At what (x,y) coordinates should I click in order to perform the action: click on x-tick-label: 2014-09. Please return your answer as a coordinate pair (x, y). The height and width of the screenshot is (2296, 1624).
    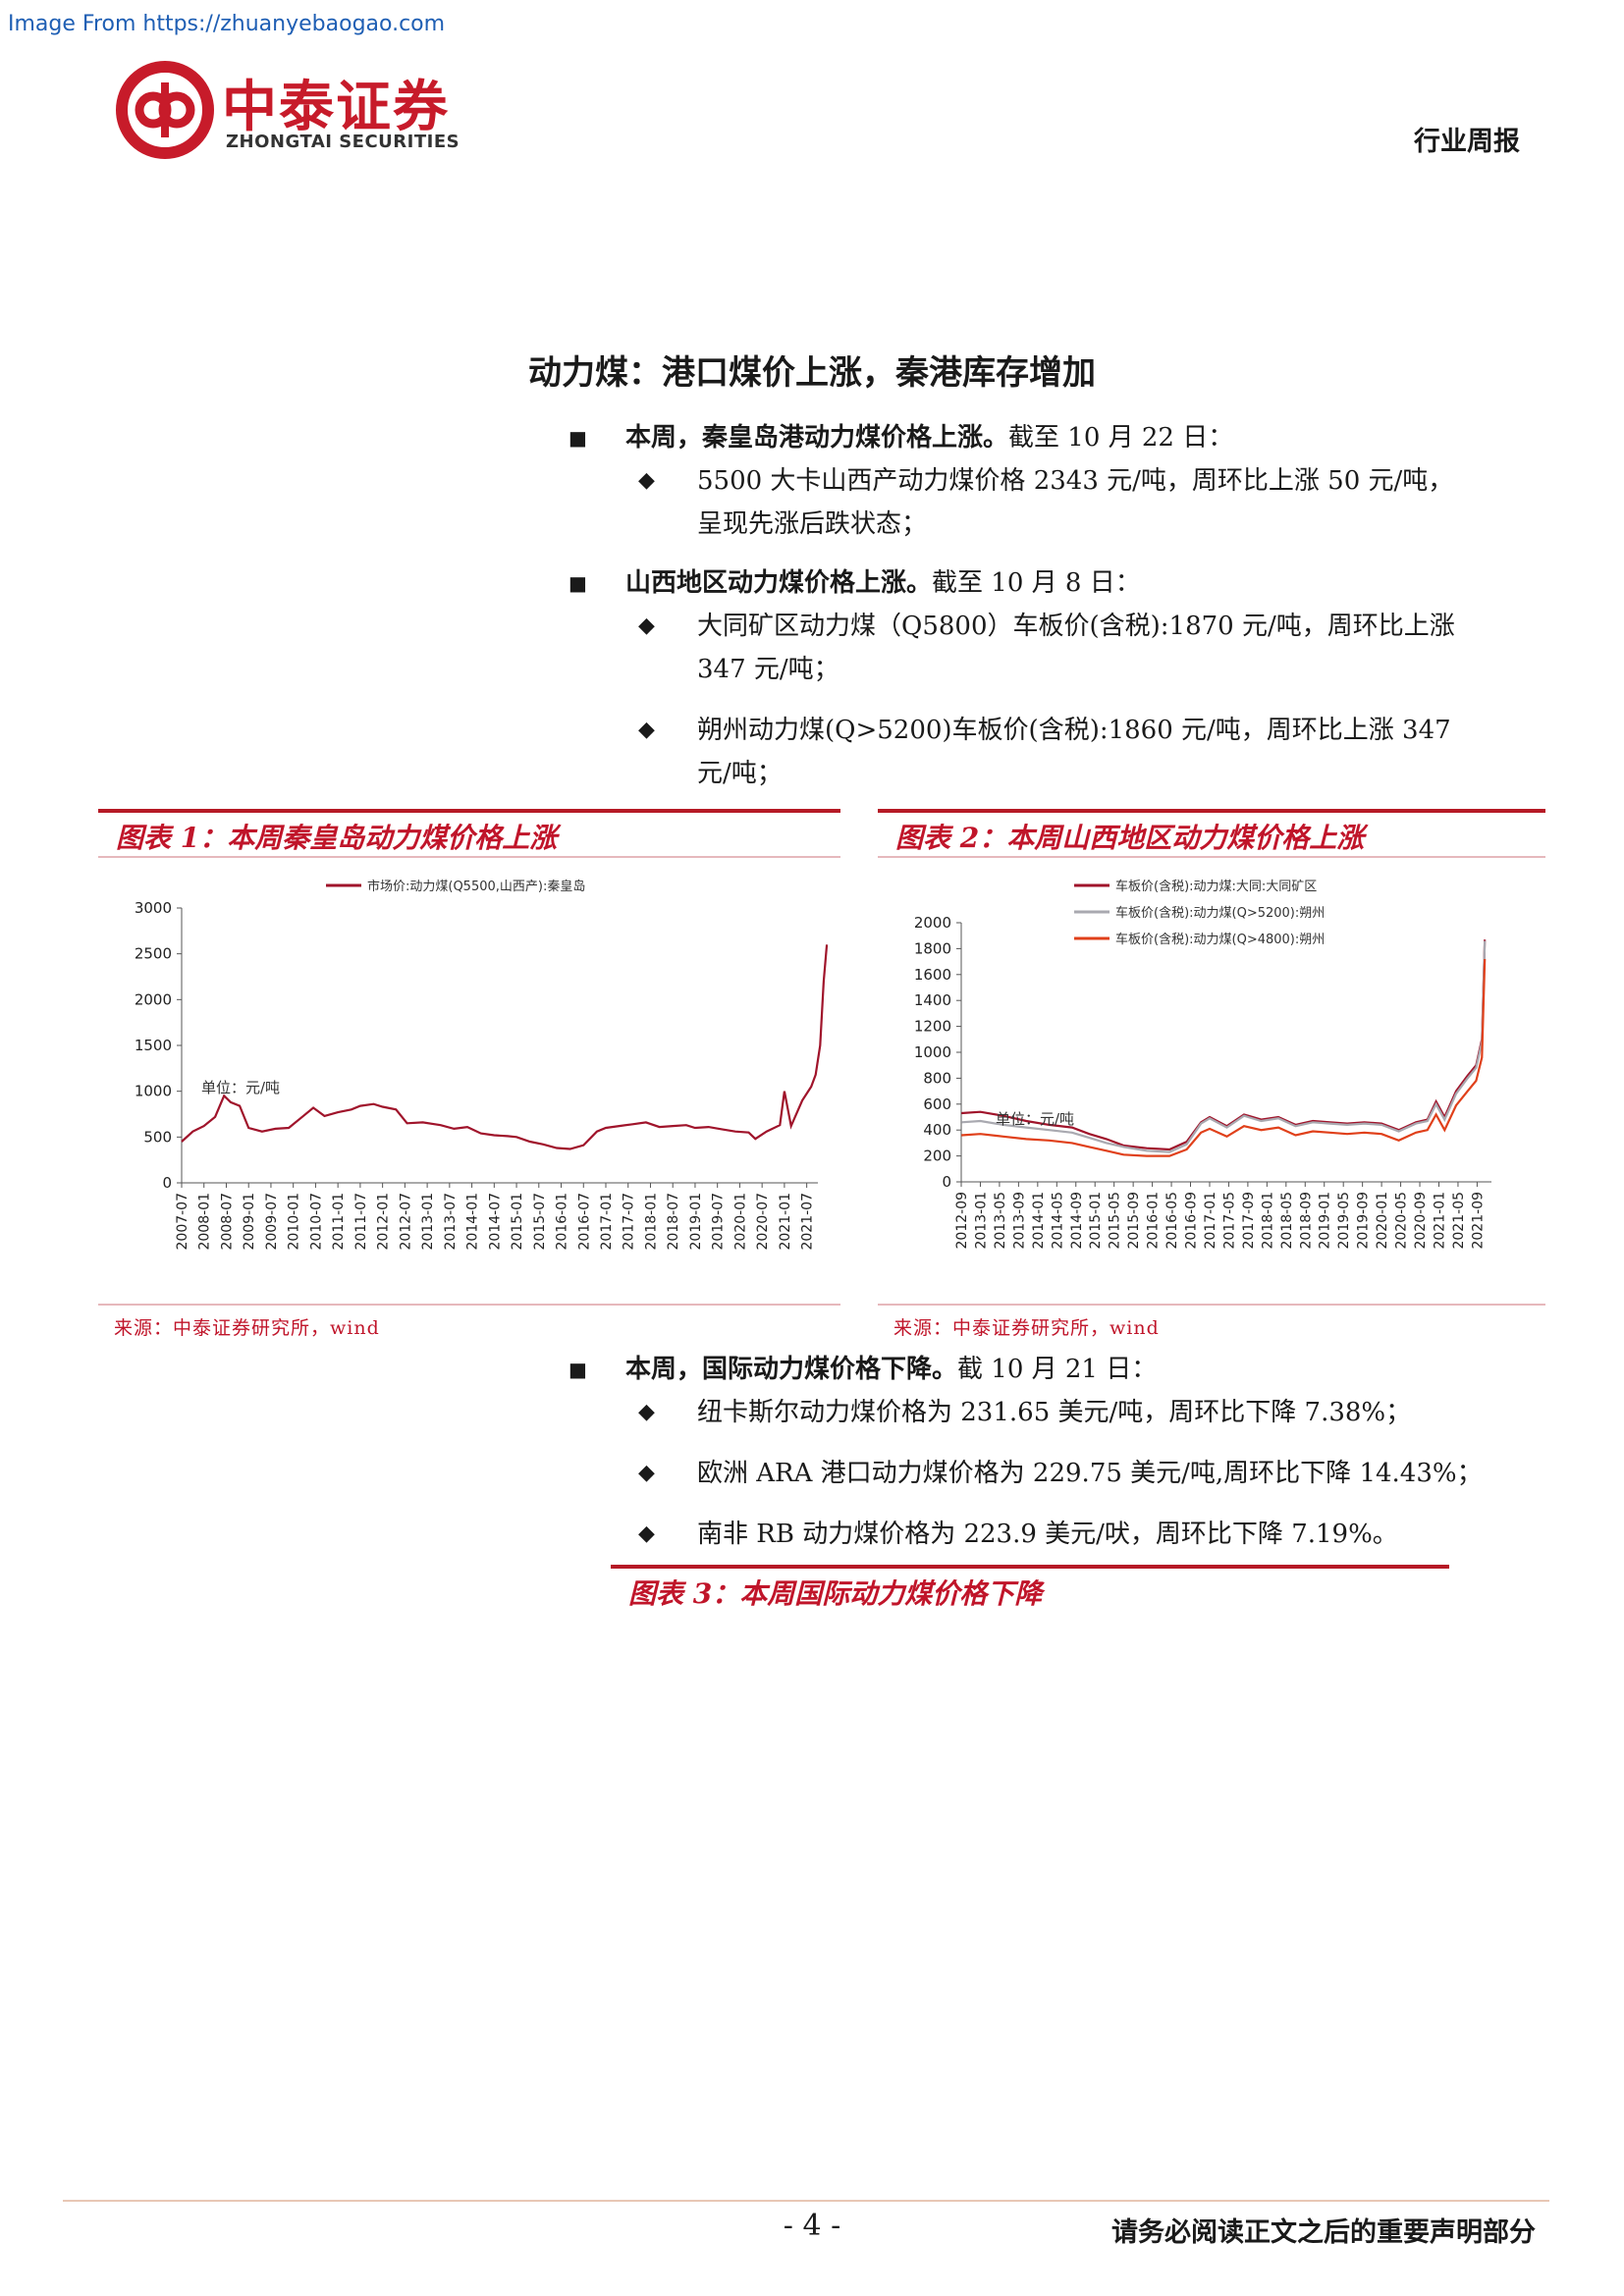
    Looking at the image, I should click on (1077, 1221).